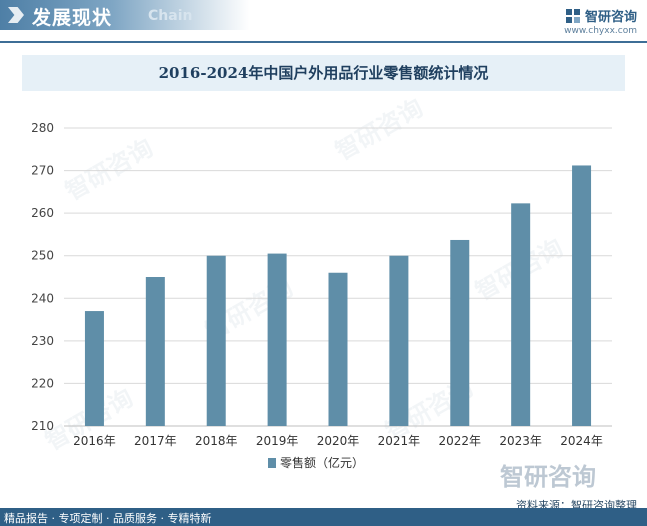 This screenshot has height=526, width=647. I want to click on x-tick-label: 2019年, so click(277, 441).